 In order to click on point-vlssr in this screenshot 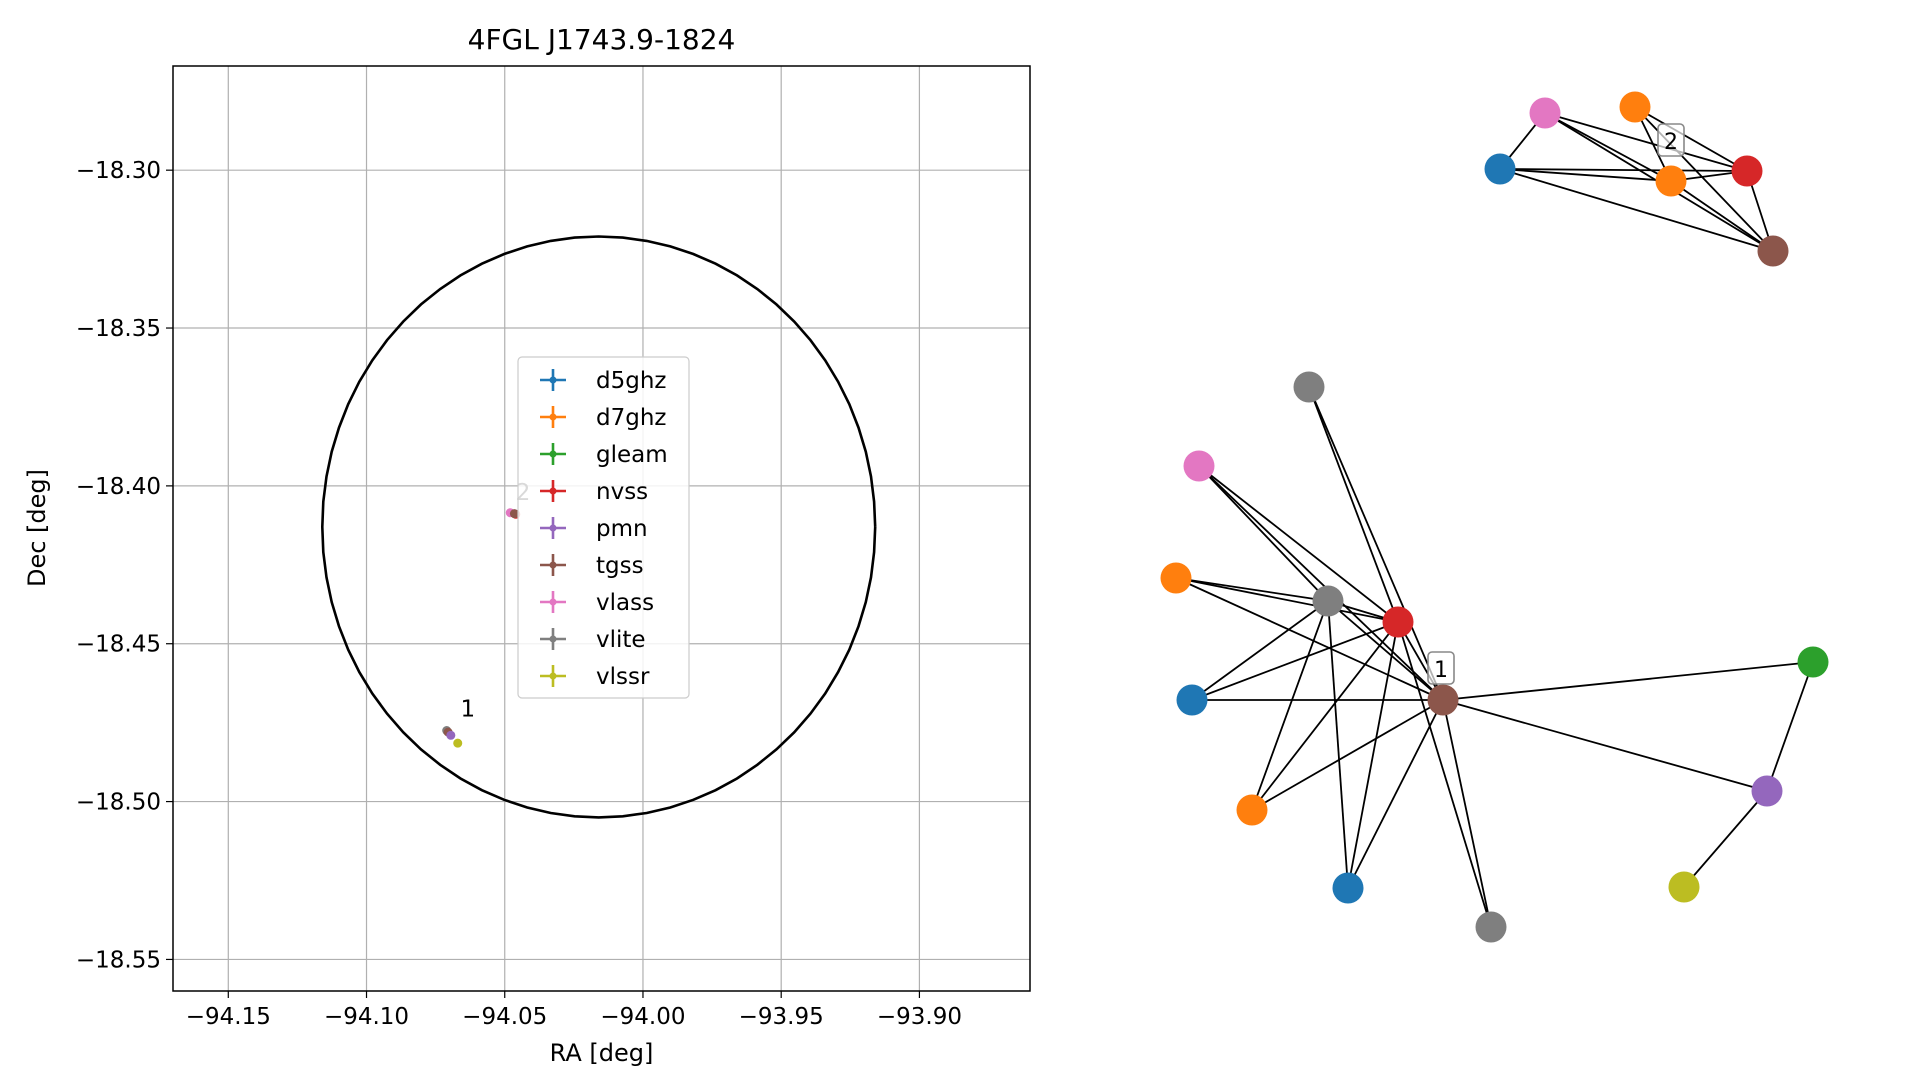, I will do `click(458, 743)`.